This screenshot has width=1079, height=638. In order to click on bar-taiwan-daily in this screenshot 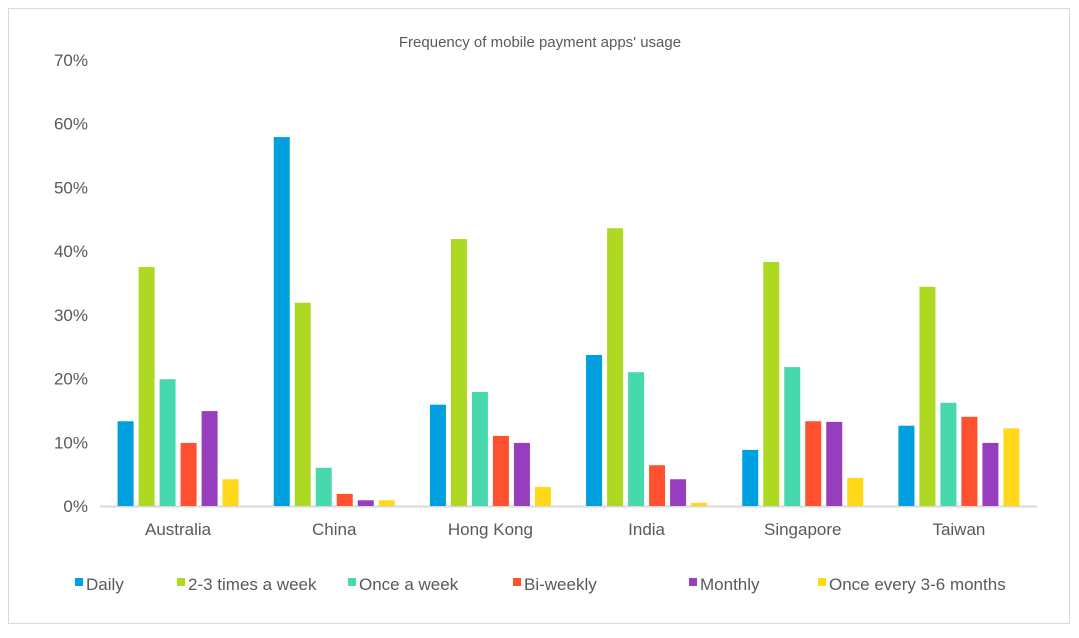, I will do `click(906, 465)`.